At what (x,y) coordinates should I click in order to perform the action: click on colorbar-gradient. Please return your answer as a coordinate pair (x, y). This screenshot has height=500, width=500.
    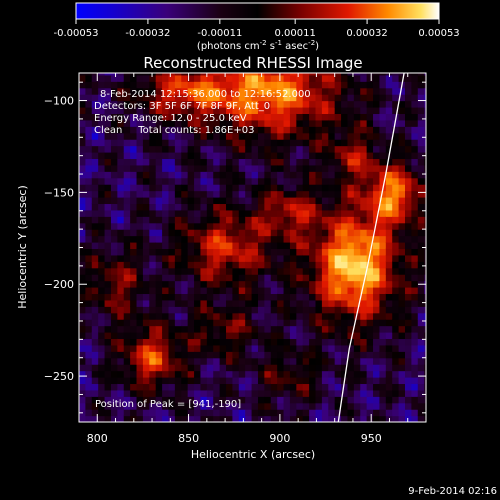
    Looking at the image, I should click on (257, 11).